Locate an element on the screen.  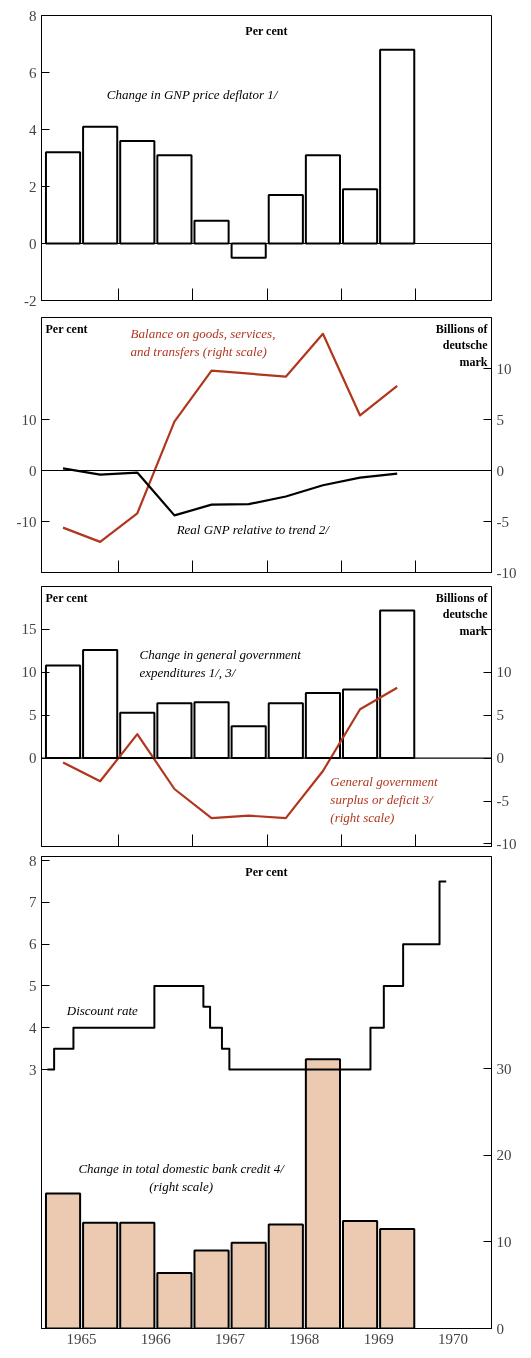
series-label: Change in general government expenditures 1/, 3/ is located at coordinates (220, 663).